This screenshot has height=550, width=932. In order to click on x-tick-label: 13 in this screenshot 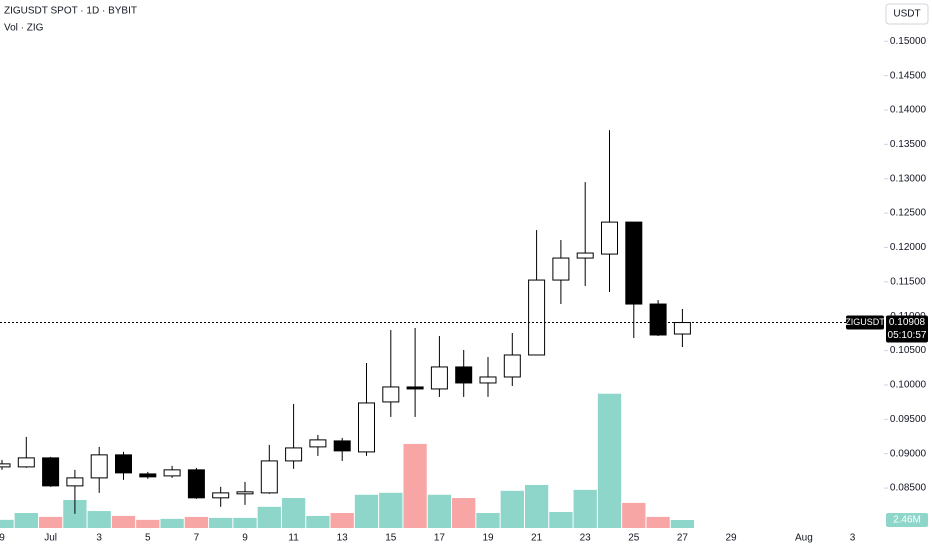, I will do `click(343, 538)`.